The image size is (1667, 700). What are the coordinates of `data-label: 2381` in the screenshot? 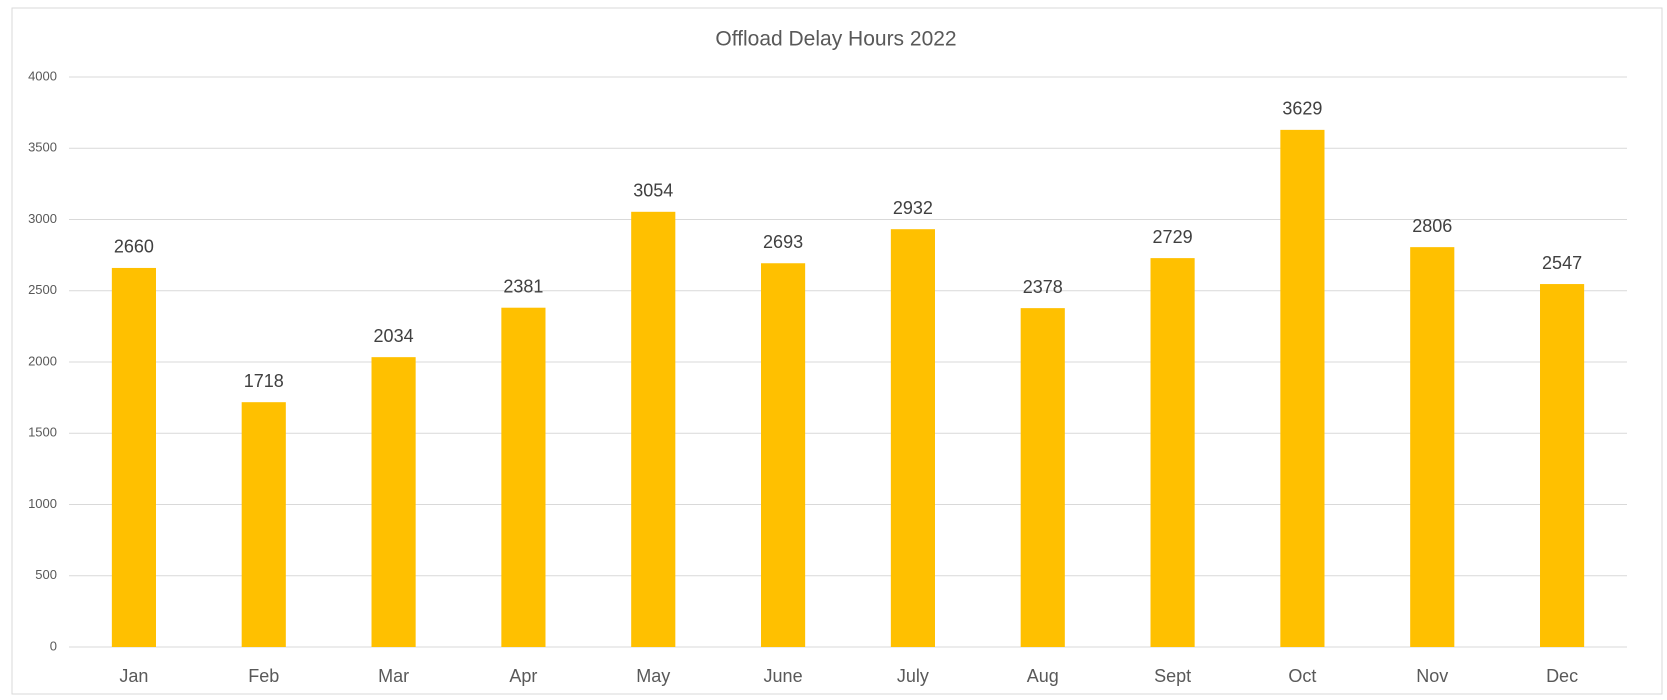 It's located at (523, 286).